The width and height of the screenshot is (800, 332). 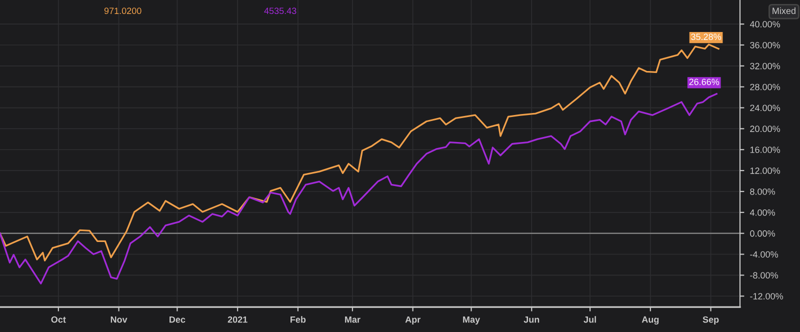 What do you see at coordinates (765, 24) in the screenshot?
I see `y-tick-label: 40.00%` at bounding box center [765, 24].